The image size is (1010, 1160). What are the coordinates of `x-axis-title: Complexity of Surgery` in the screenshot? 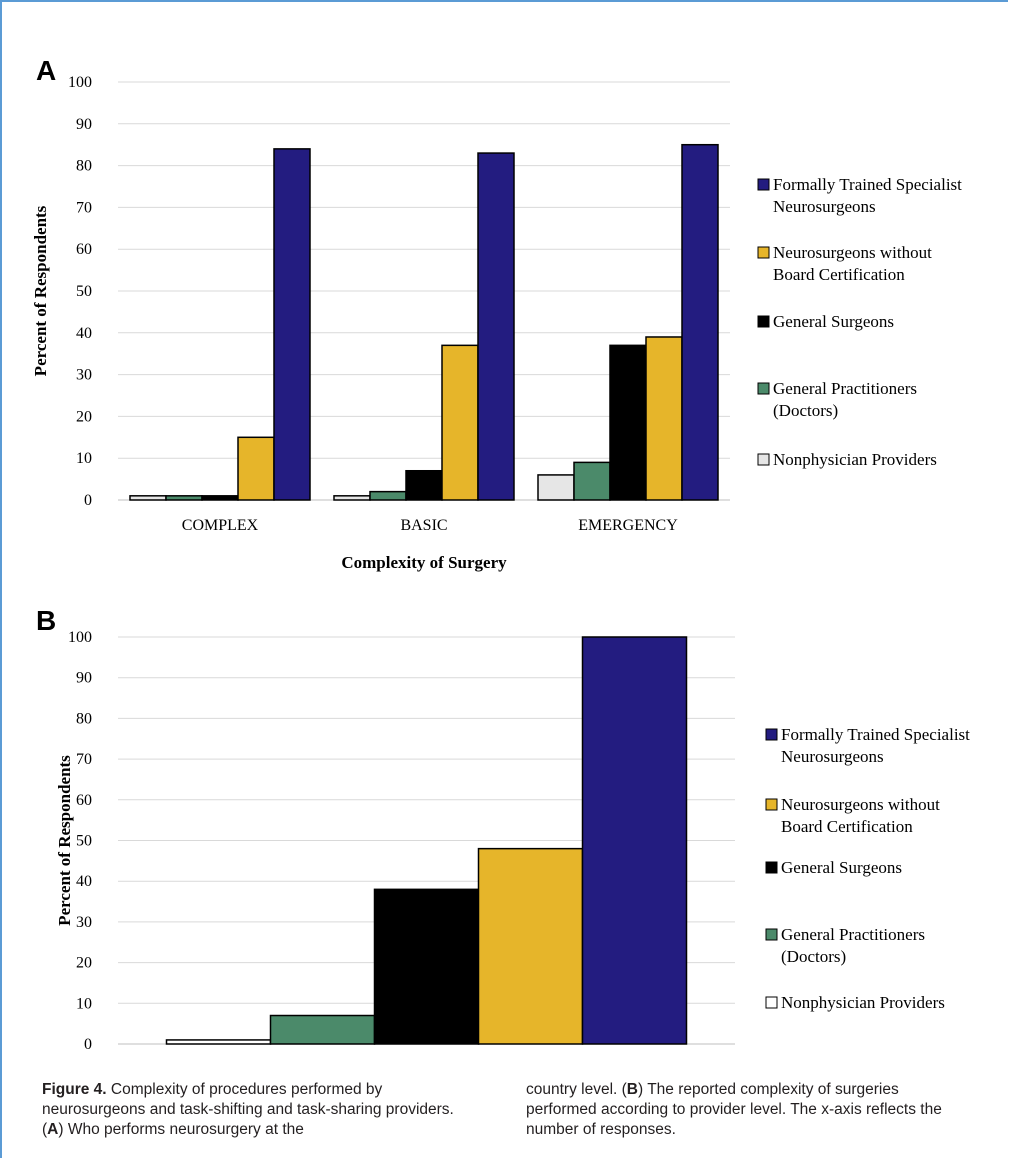 It's located at (424, 562).